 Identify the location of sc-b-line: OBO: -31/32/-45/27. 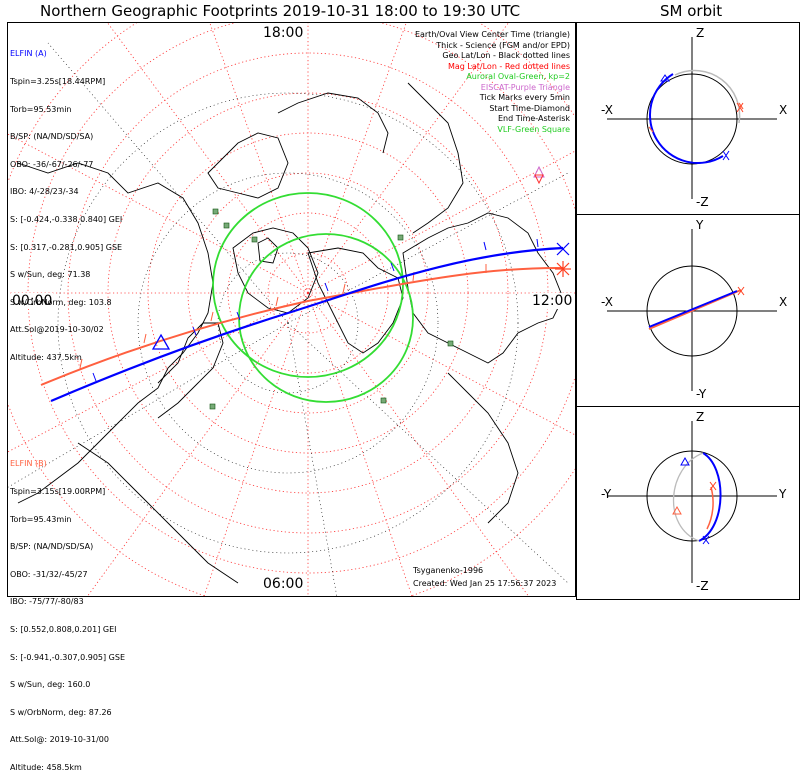
(49, 574).